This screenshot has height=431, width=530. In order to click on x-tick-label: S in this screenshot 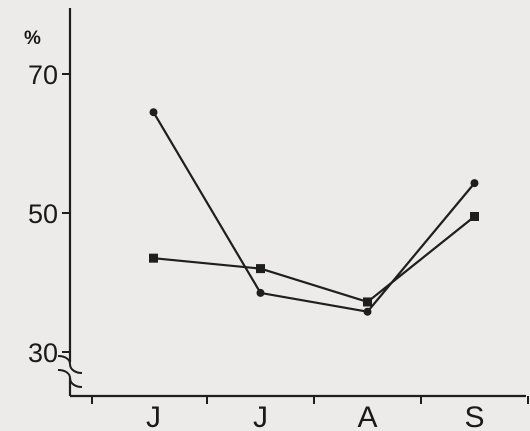, I will do `click(474, 416)`.